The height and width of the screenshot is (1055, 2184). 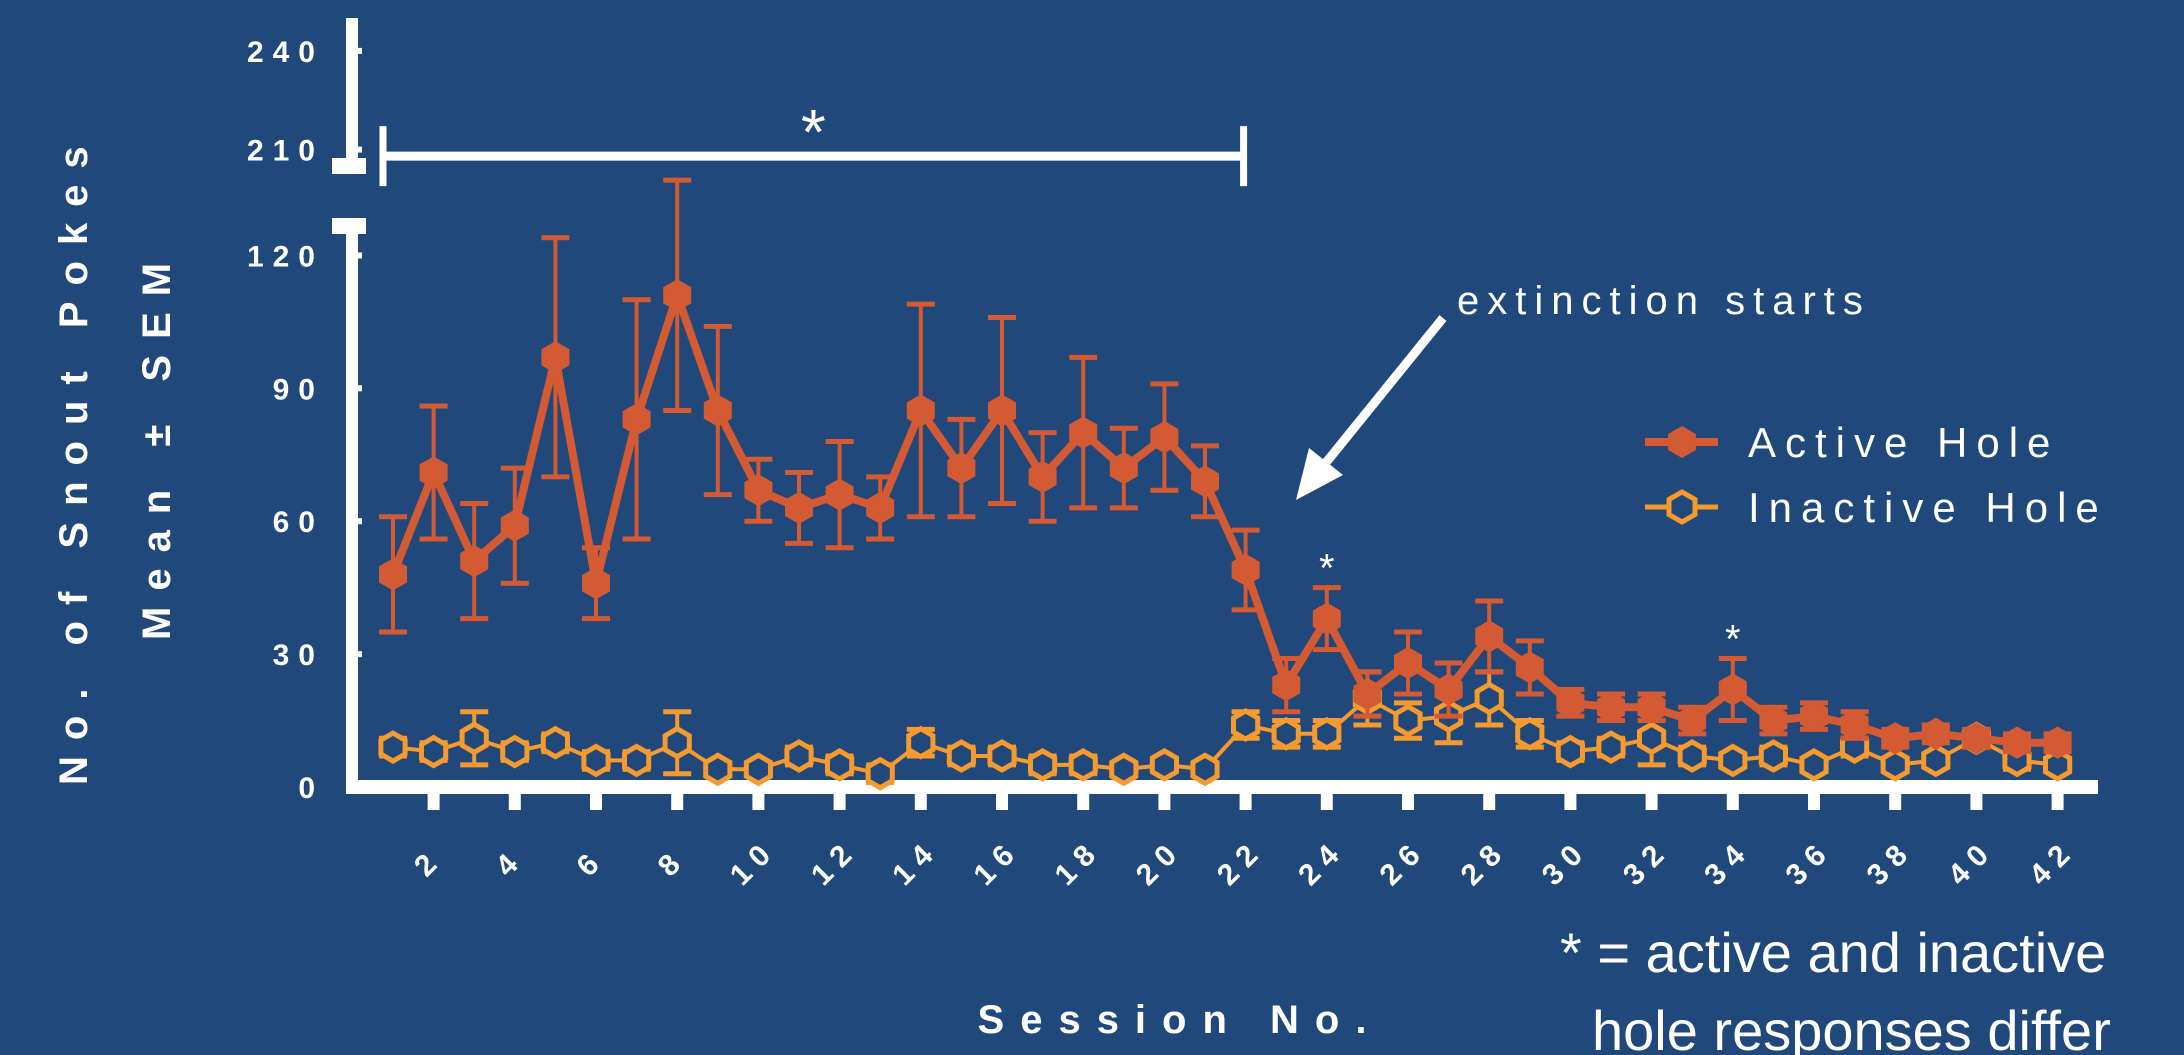 I want to click on x-axis-title: Session No., so click(x=1180, y=1020).